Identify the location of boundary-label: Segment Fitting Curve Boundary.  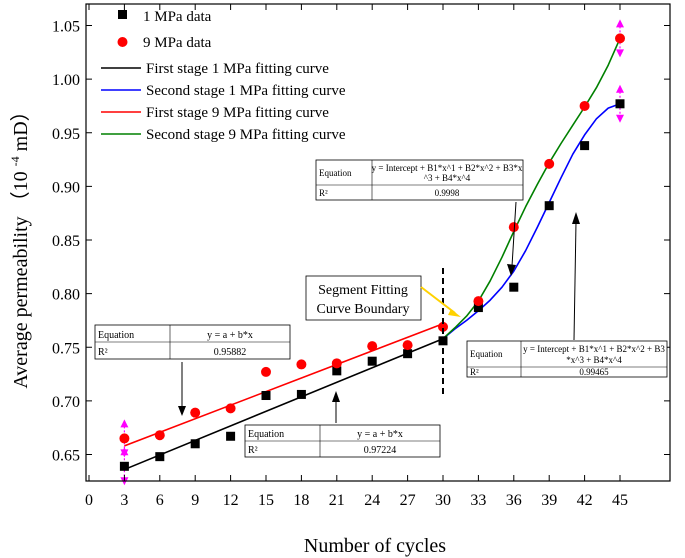
(363, 298).